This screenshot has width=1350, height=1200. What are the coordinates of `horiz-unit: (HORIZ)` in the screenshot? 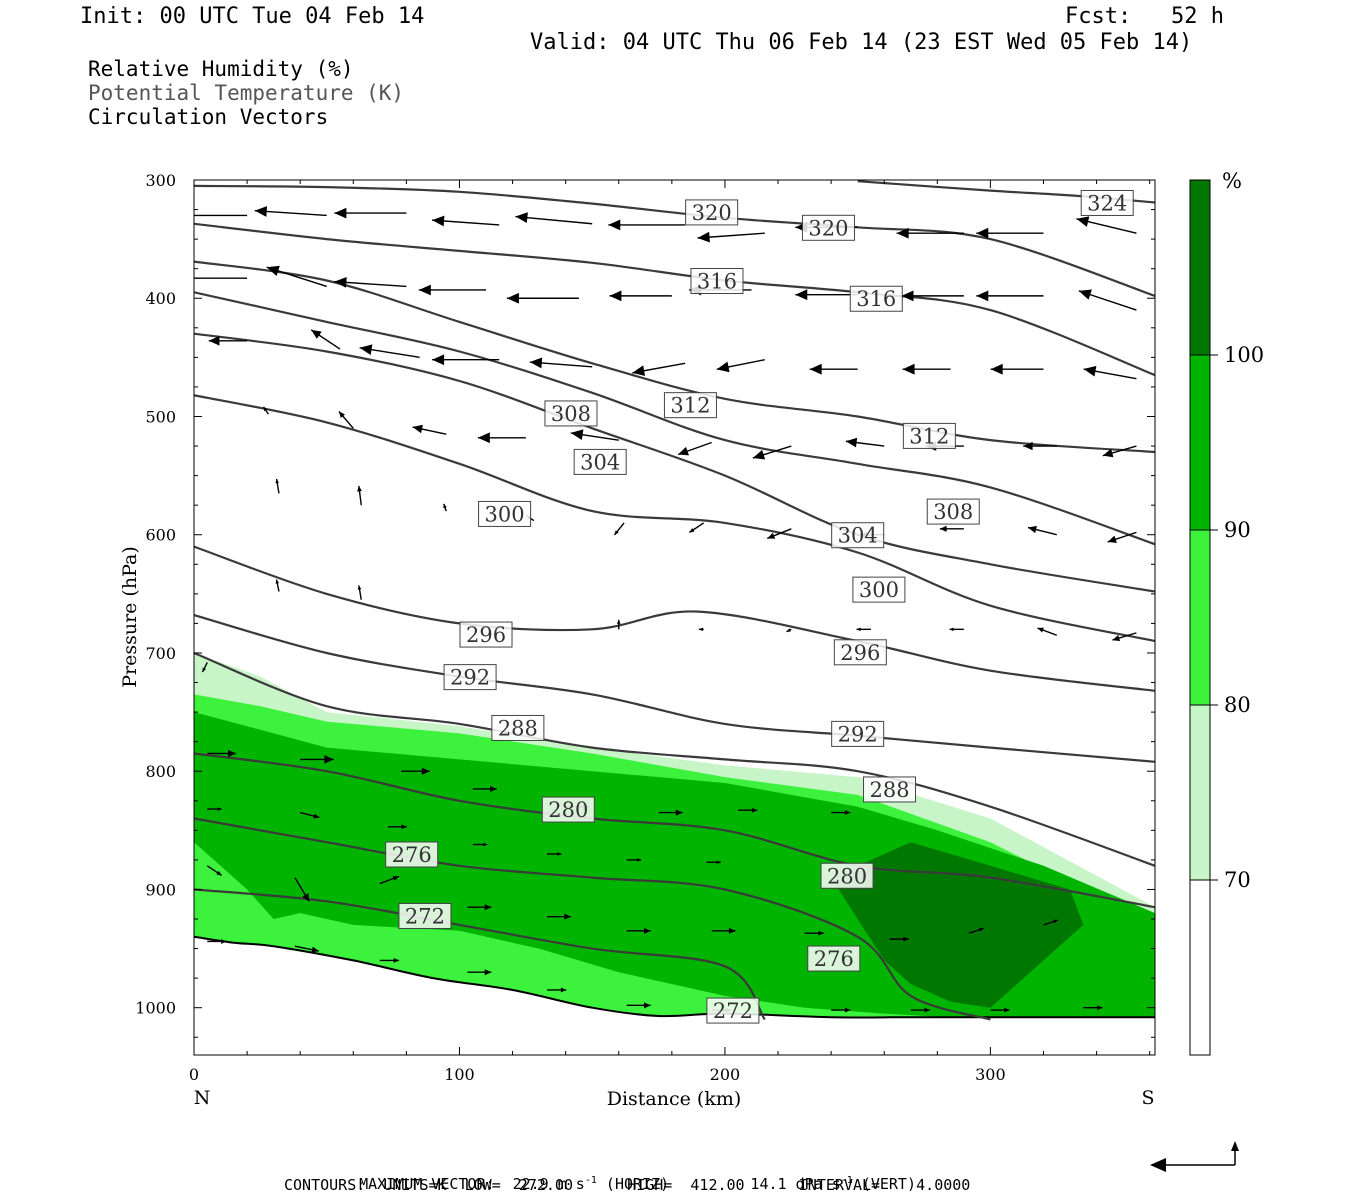 It's located at (637, 1184).